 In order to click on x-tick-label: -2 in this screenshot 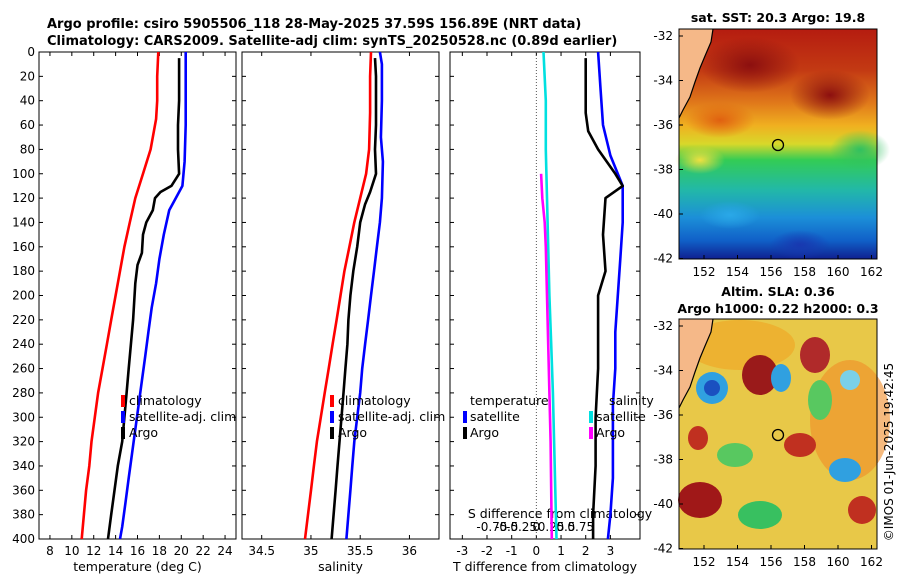, I will do `click(487, 551)`.